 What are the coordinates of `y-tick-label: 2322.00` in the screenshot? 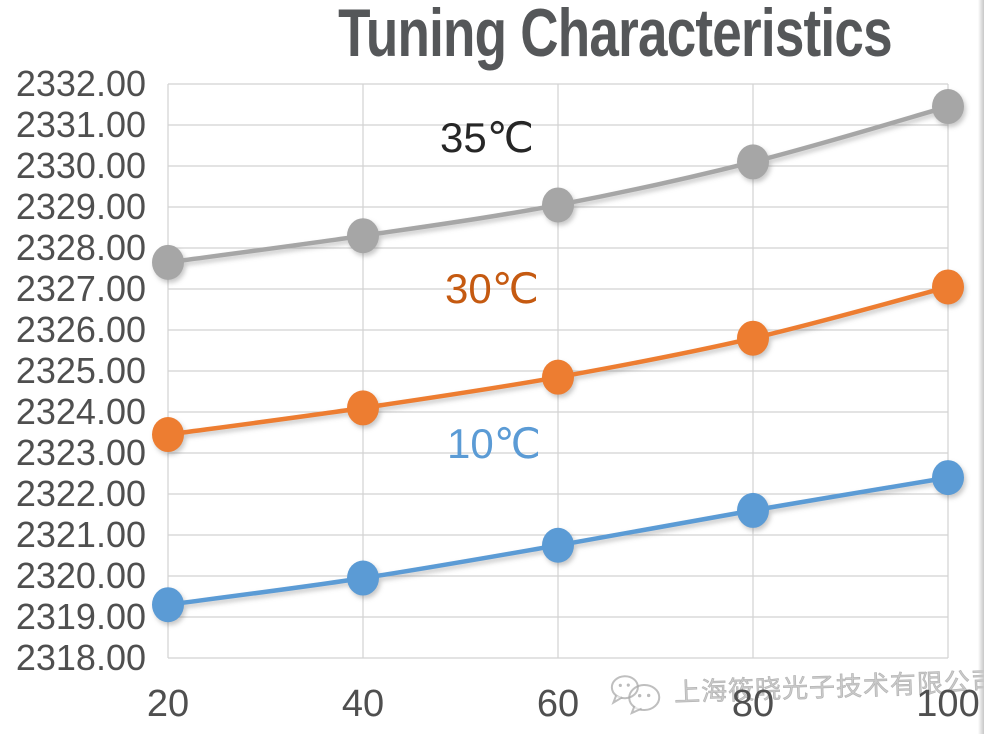 It's located at (81, 493).